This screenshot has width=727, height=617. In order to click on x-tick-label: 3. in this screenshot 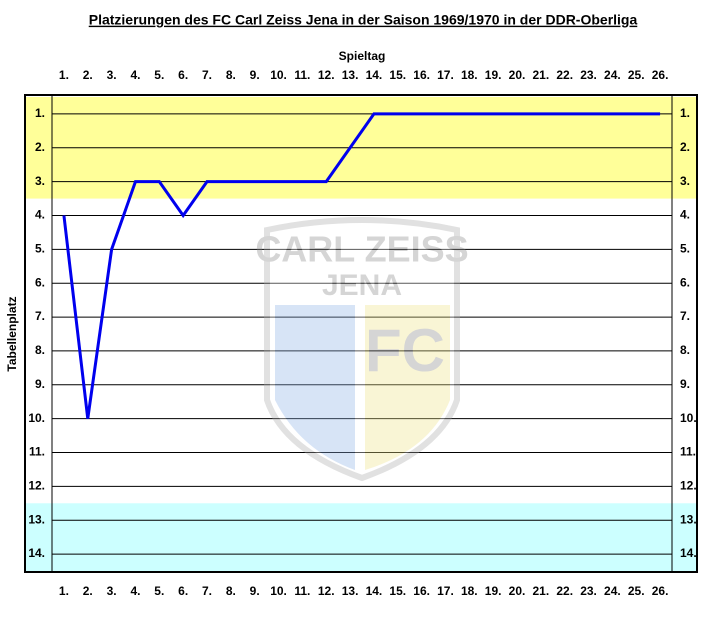, I will do `click(112, 75)`.